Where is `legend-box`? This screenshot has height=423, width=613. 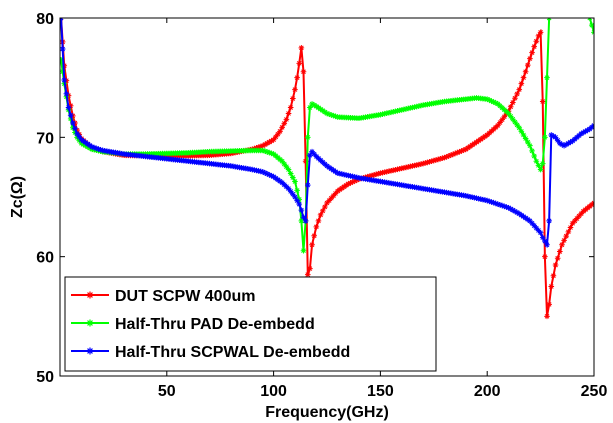
legend-box is located at coordinates (250, 324).